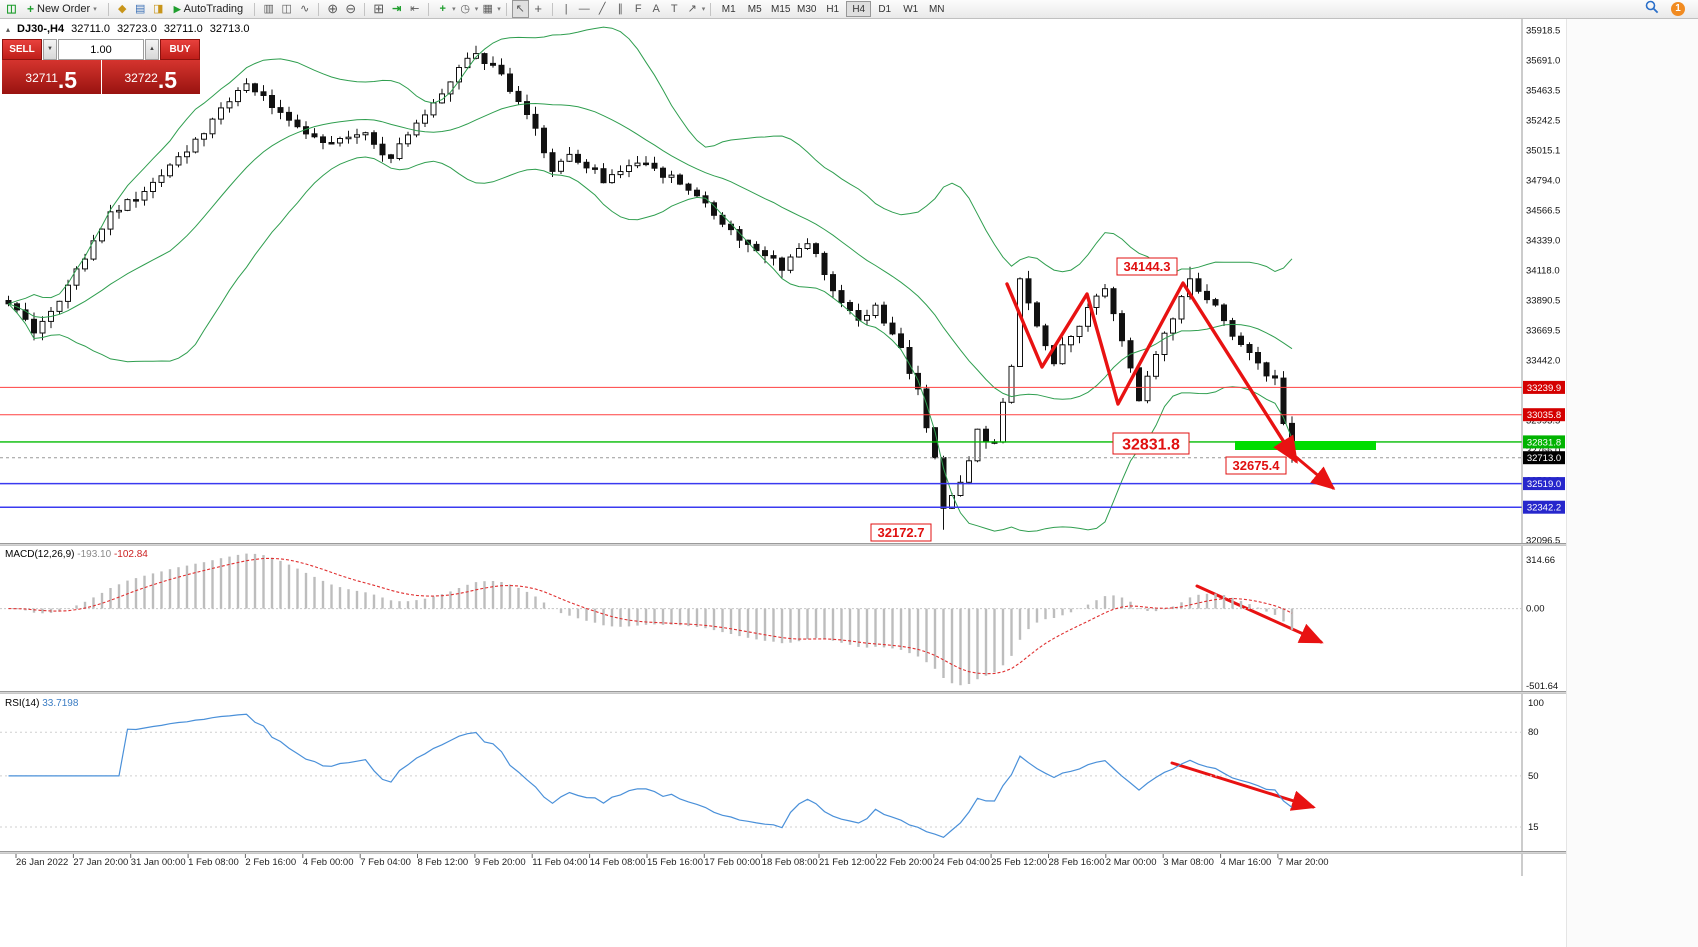  What do you see at coordinates (95, 9) in the screenshot?
I see `chevron-down-icon: ▾` at bounding box center [95, 9].